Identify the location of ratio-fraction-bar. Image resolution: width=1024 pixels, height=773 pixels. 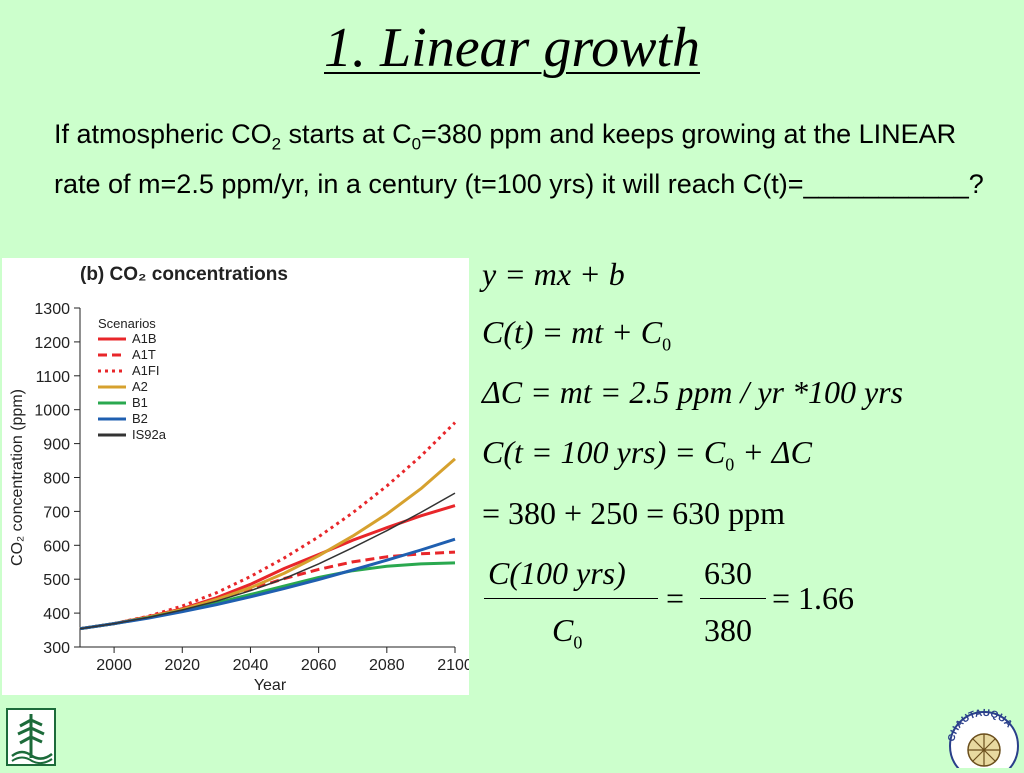
(571, 598).